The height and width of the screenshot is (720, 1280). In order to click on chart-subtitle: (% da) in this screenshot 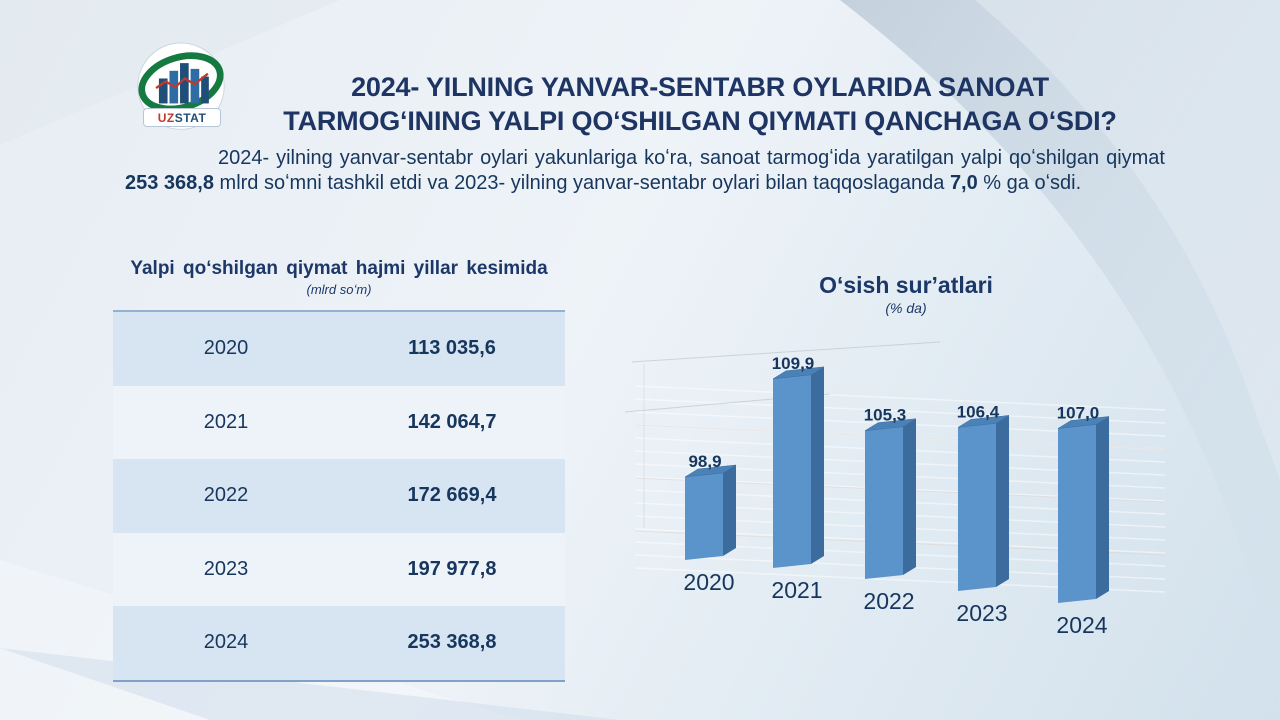, I will do `click(906, 308)`.